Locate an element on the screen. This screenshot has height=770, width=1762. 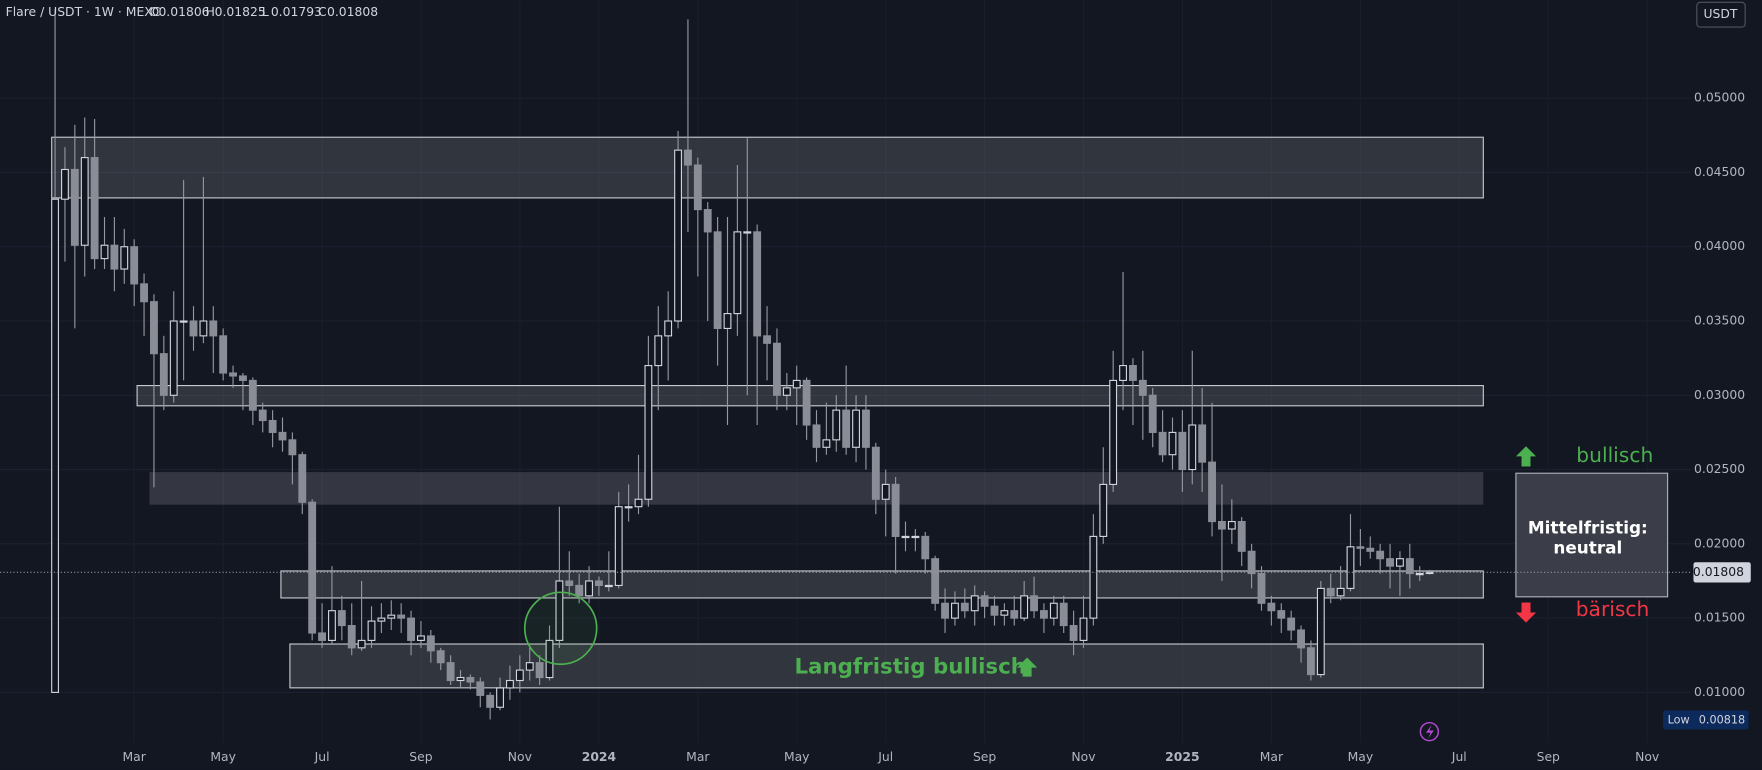
ohlc-key: H is located at coordinates (210, 12).